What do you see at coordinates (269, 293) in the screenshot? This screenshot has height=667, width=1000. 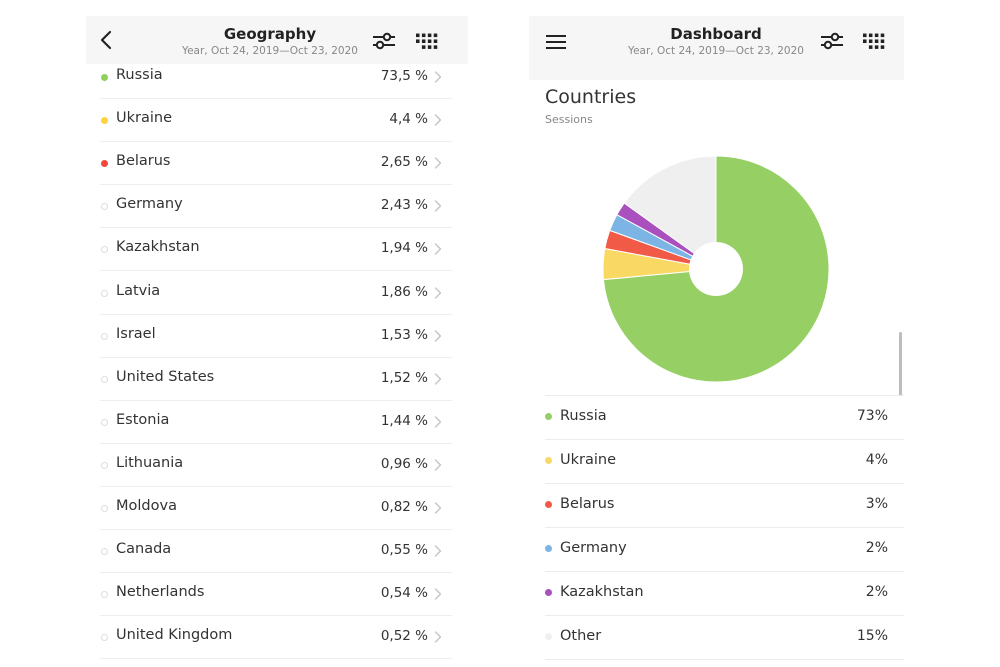 I see `list-item: Latvia 1,86 %` at bounding box center [269, 293].